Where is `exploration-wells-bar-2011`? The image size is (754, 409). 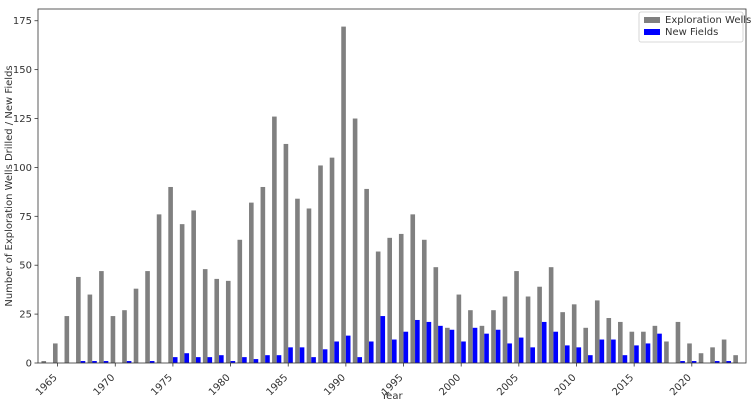
exploration-wells-bar-2011 is located at coordinates (586, 345).